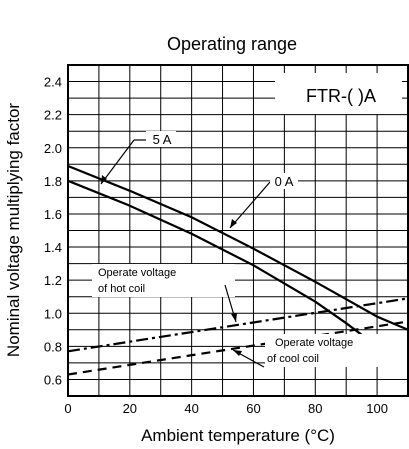  I want to click on series-label-0a: 0 A, so click(284, 181).